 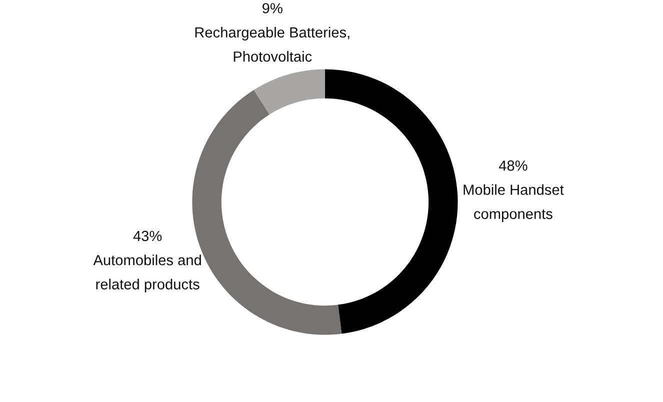 I want to click on data-label: 48%, so click(x=513, y=165).